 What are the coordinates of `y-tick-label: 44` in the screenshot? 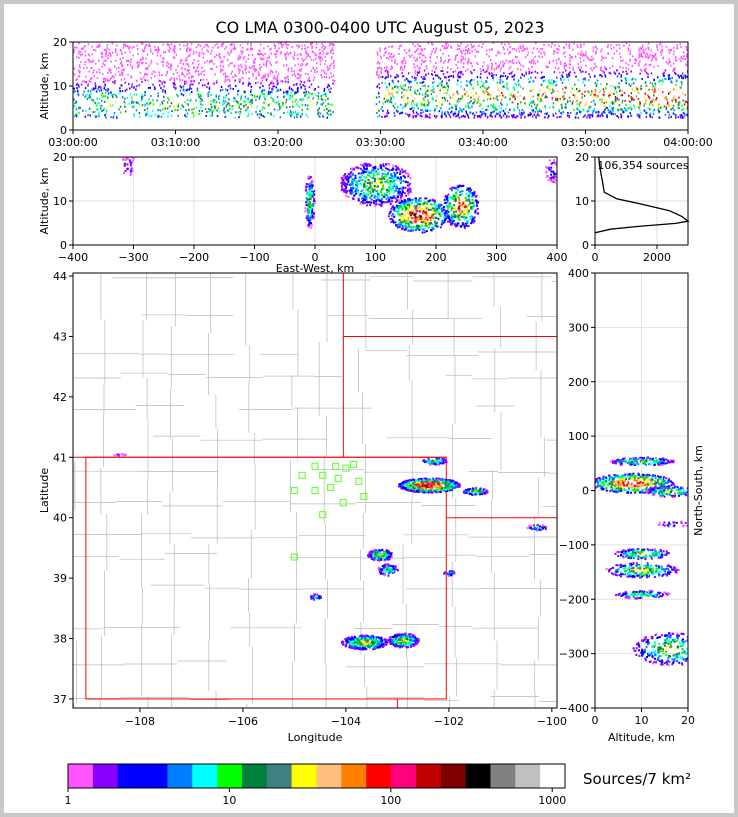 It's located at (60, 276).